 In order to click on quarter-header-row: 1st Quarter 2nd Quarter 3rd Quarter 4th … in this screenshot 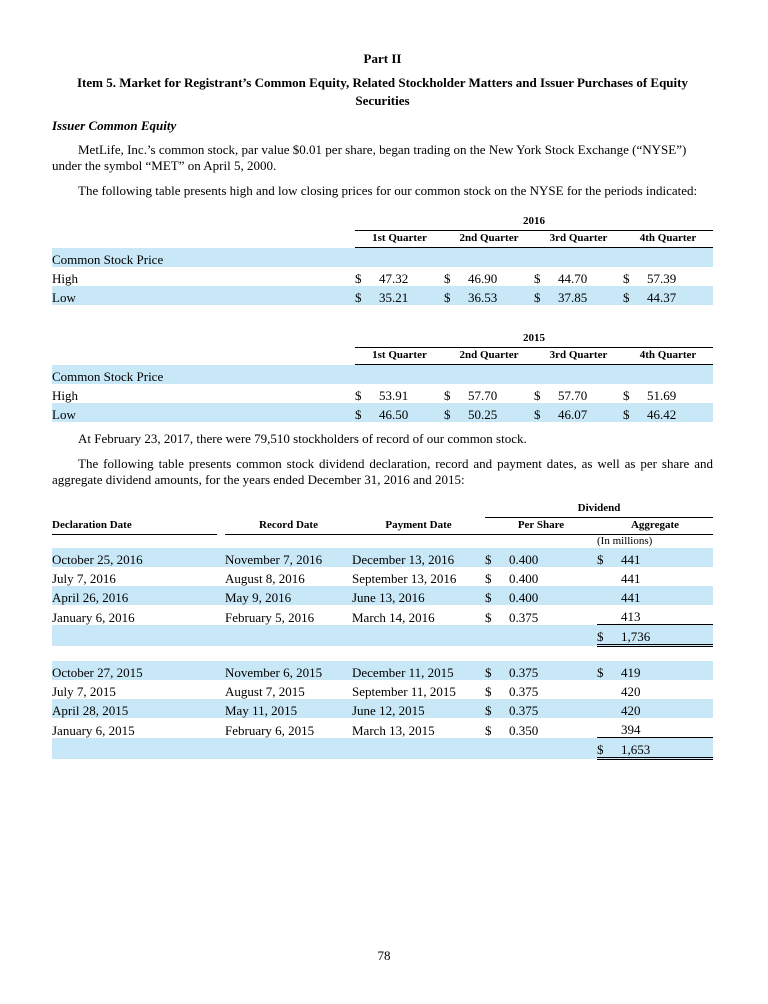, I will do `click(382, 239)`.